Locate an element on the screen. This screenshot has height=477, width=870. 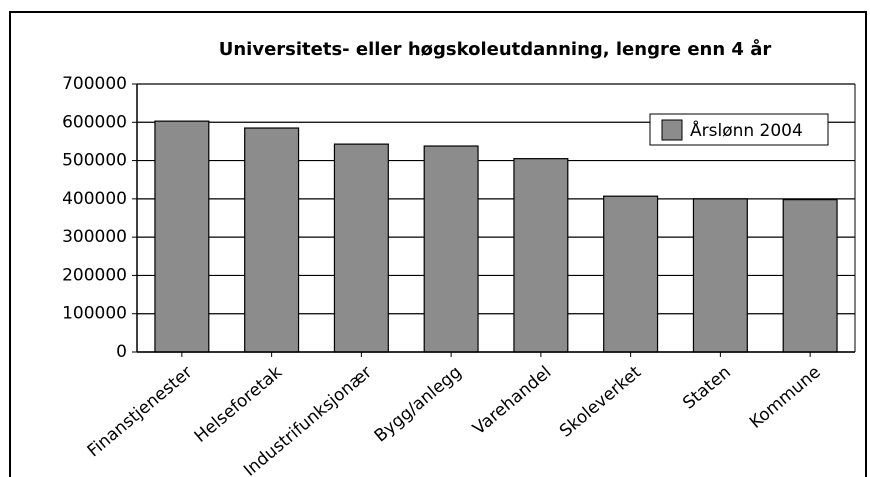
legend-swatch is located at coordinates (672, 130).